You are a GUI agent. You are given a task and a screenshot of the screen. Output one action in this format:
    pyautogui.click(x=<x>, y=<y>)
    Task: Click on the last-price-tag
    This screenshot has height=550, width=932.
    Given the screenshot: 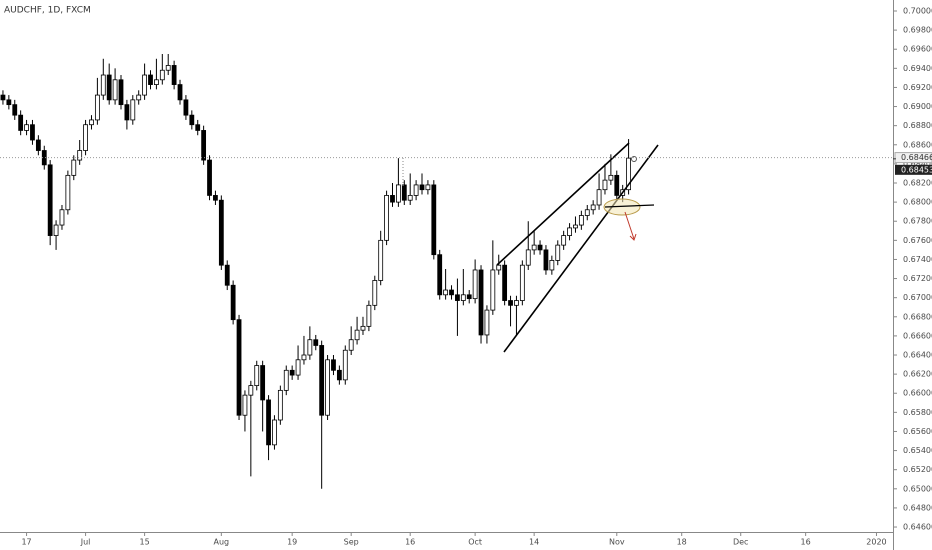 What is the action you would take?
    pyautogui.click(x=913, y=169)
    